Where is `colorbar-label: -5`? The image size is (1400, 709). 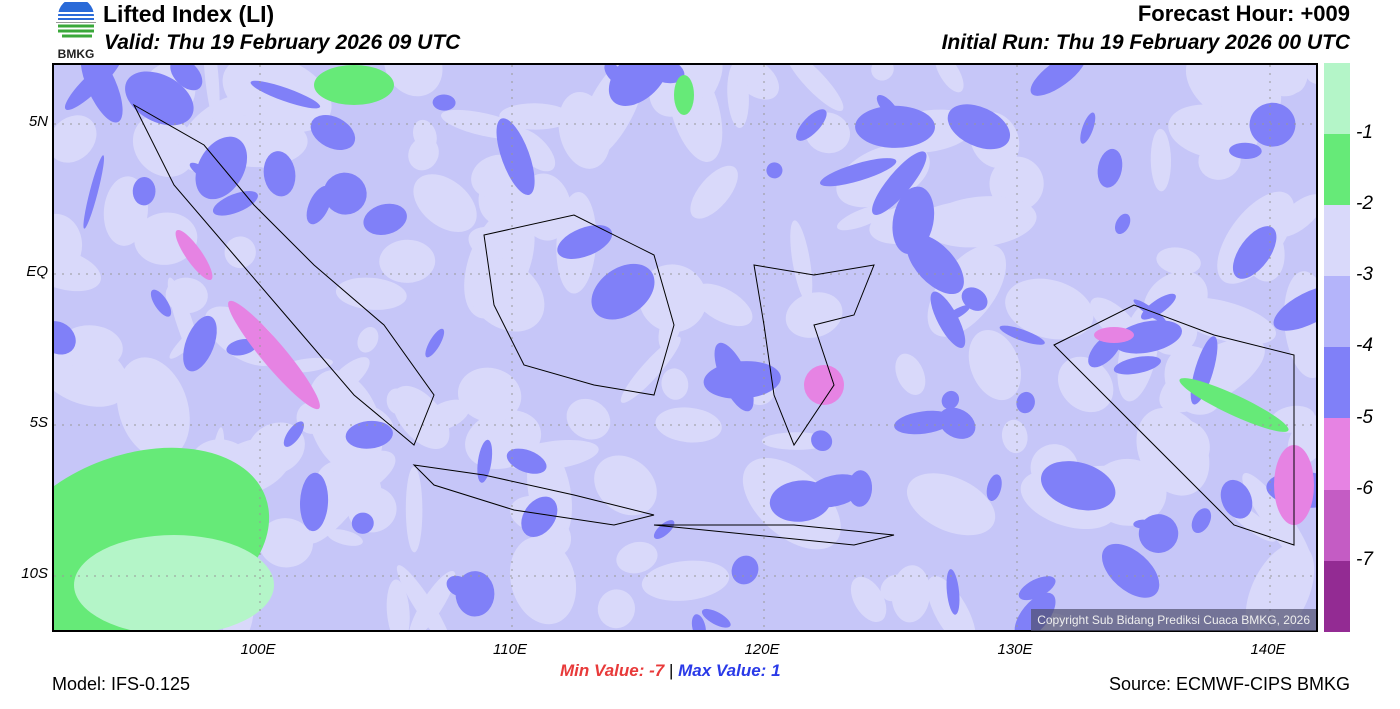
colorbar-label: -5 is located at coordinates (1364, 417).